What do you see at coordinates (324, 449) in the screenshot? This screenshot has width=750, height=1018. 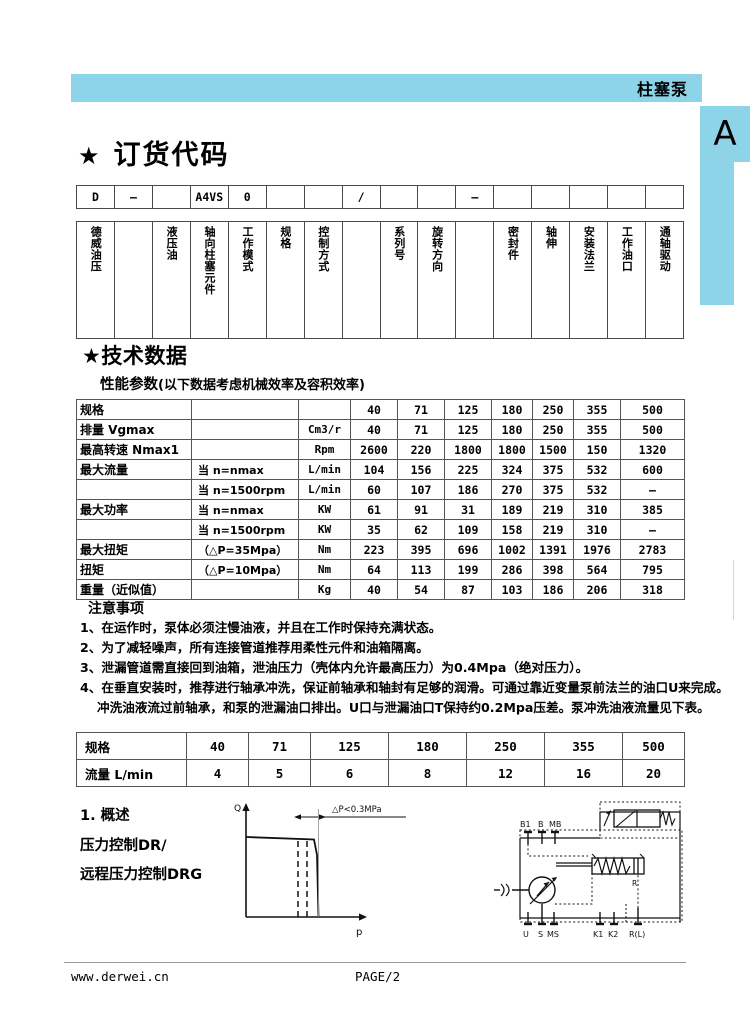 I see `row-unit: Rpm` at bounding box center [324, 449].